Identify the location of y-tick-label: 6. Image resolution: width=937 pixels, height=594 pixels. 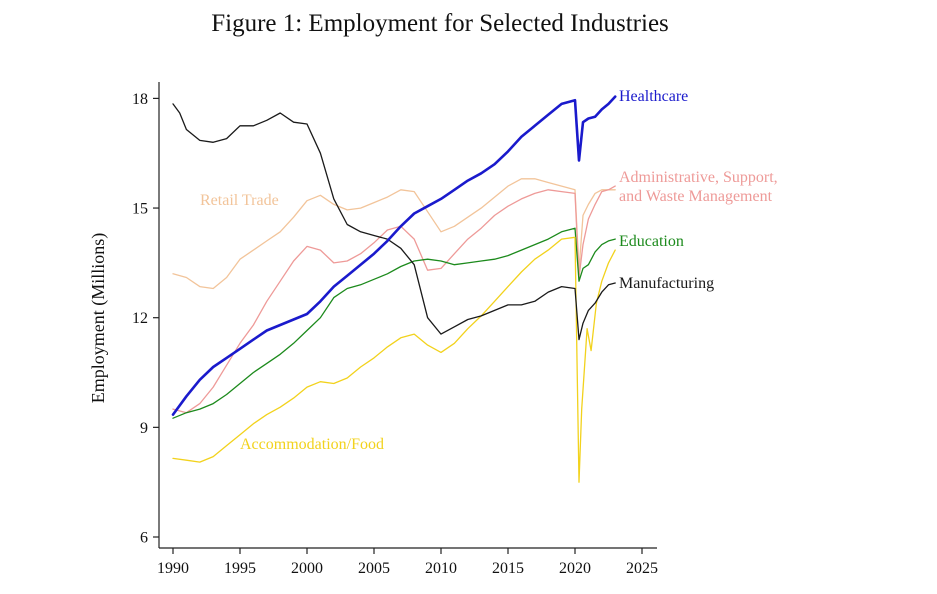
(144, 538).